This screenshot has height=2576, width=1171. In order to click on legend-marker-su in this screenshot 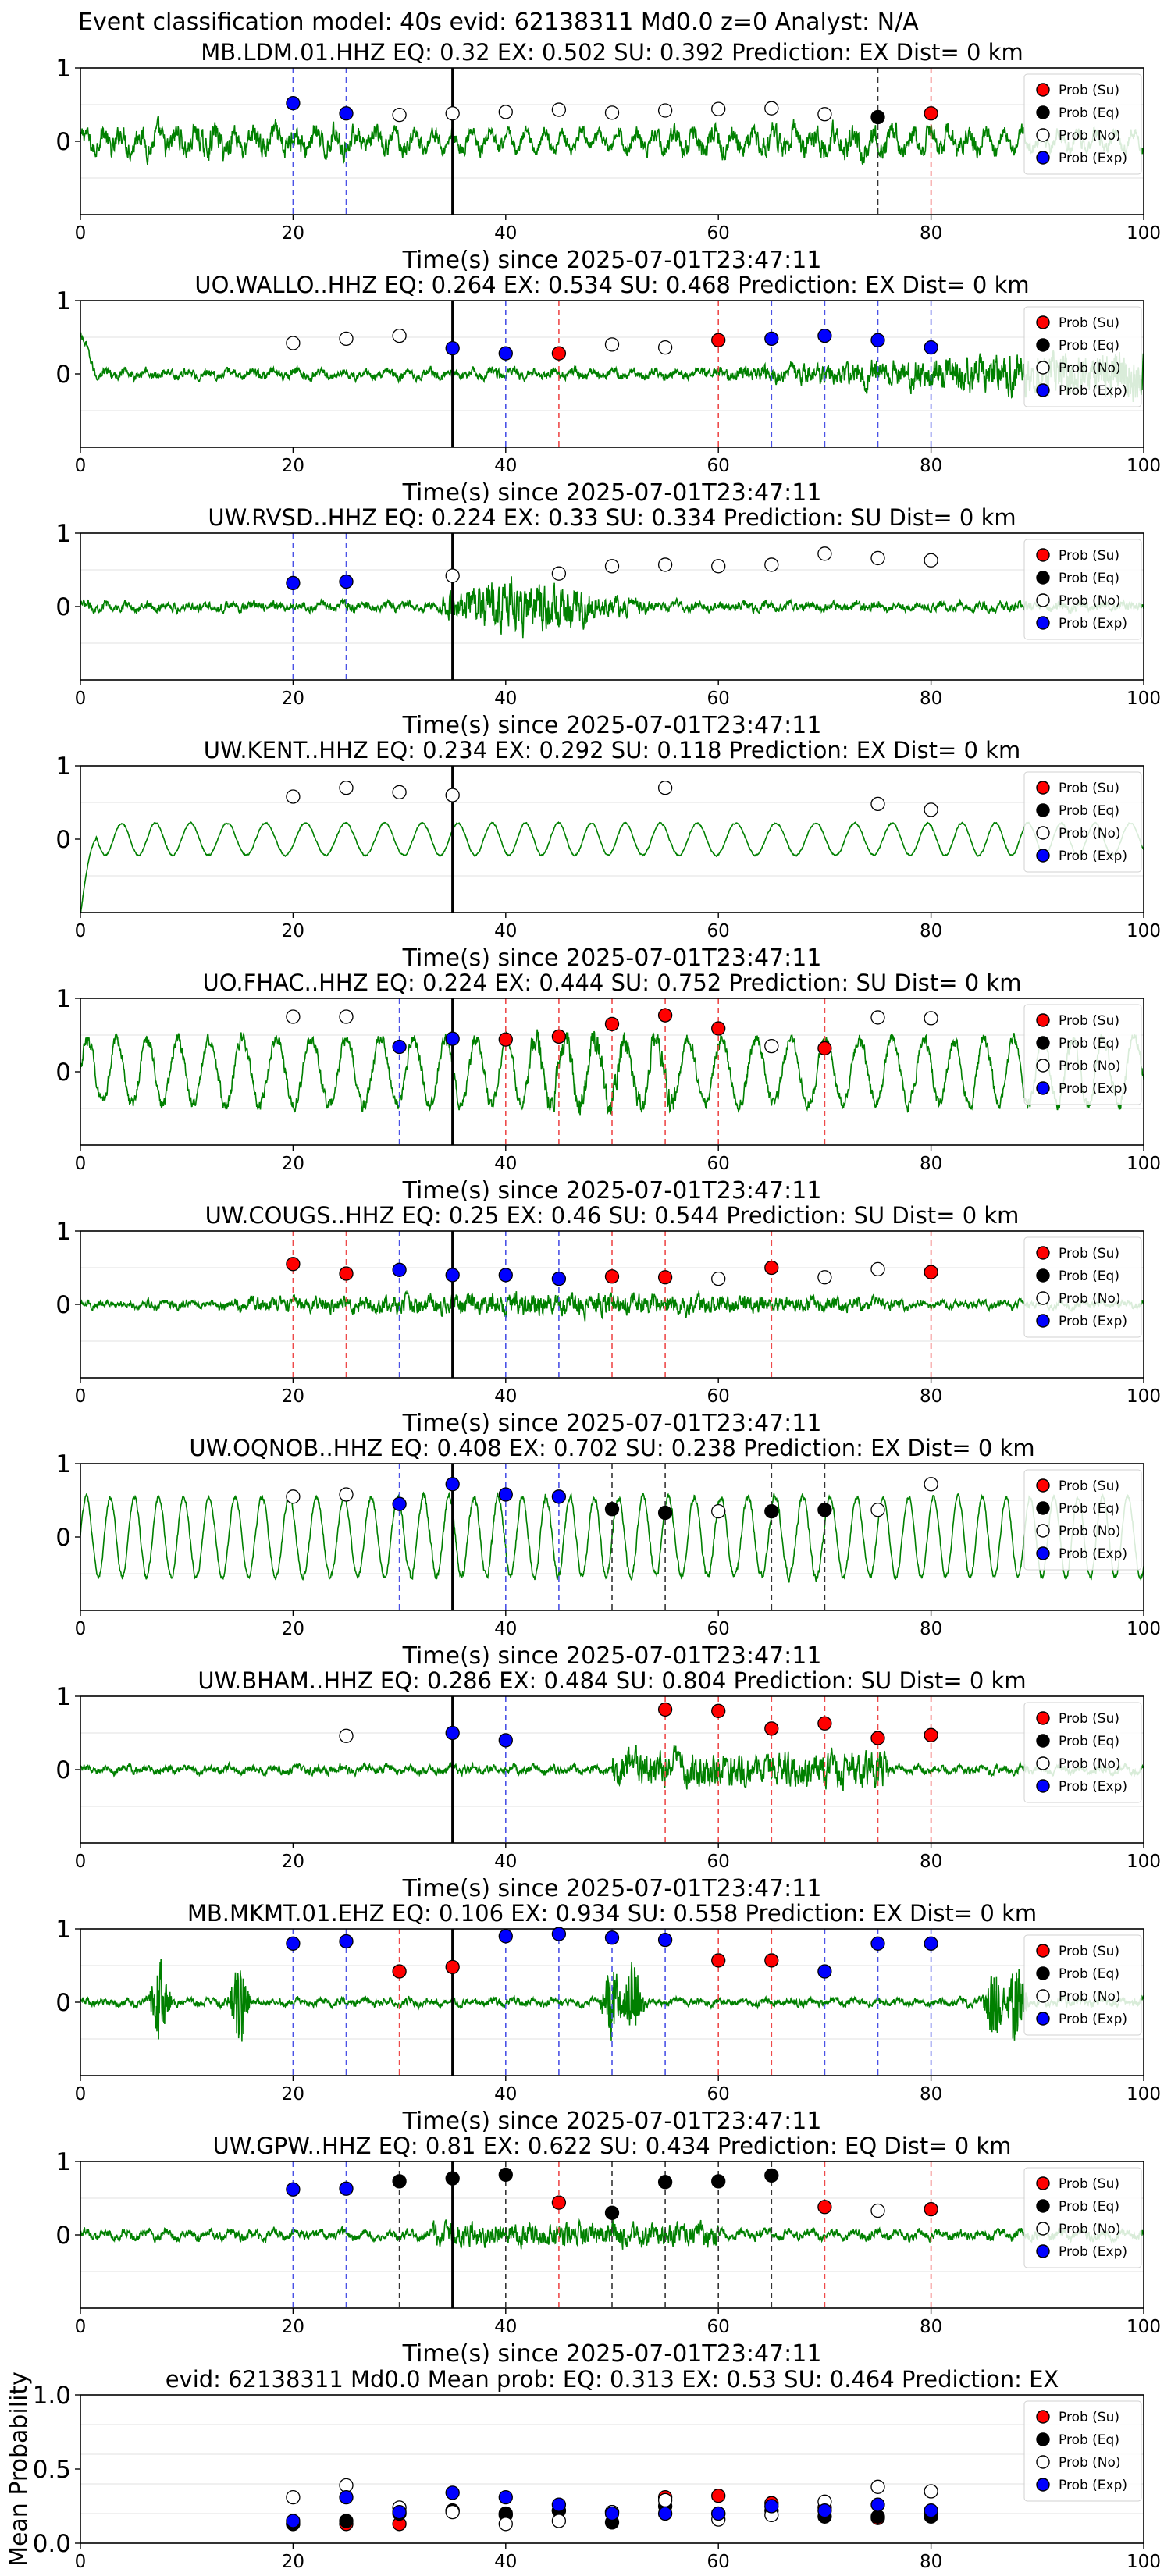, I will do `click(1043, 1718)`.